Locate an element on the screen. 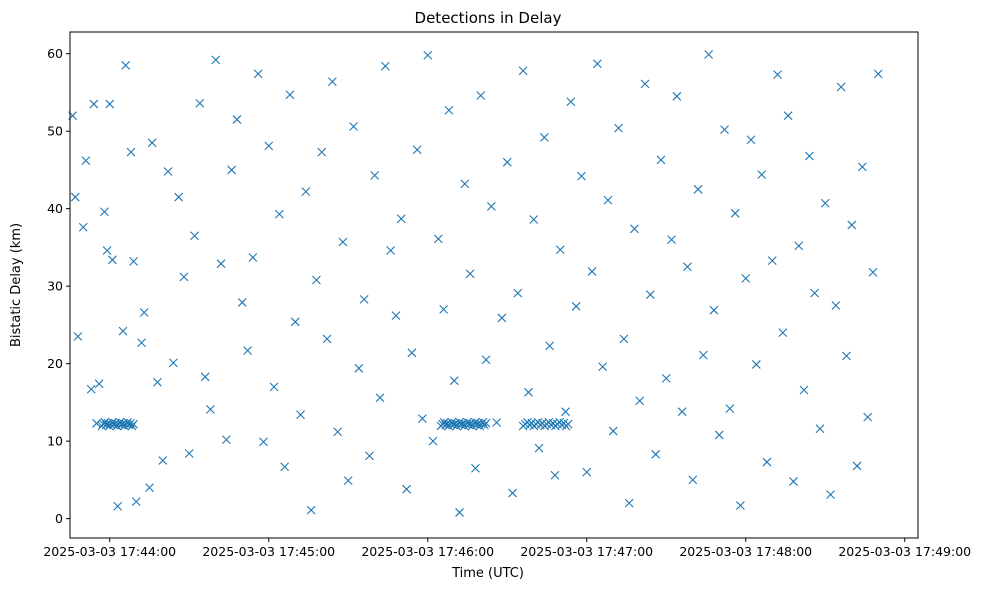  x-tick-label: 2025-03-03 17:47:00 is located at coordinates (586, 551).